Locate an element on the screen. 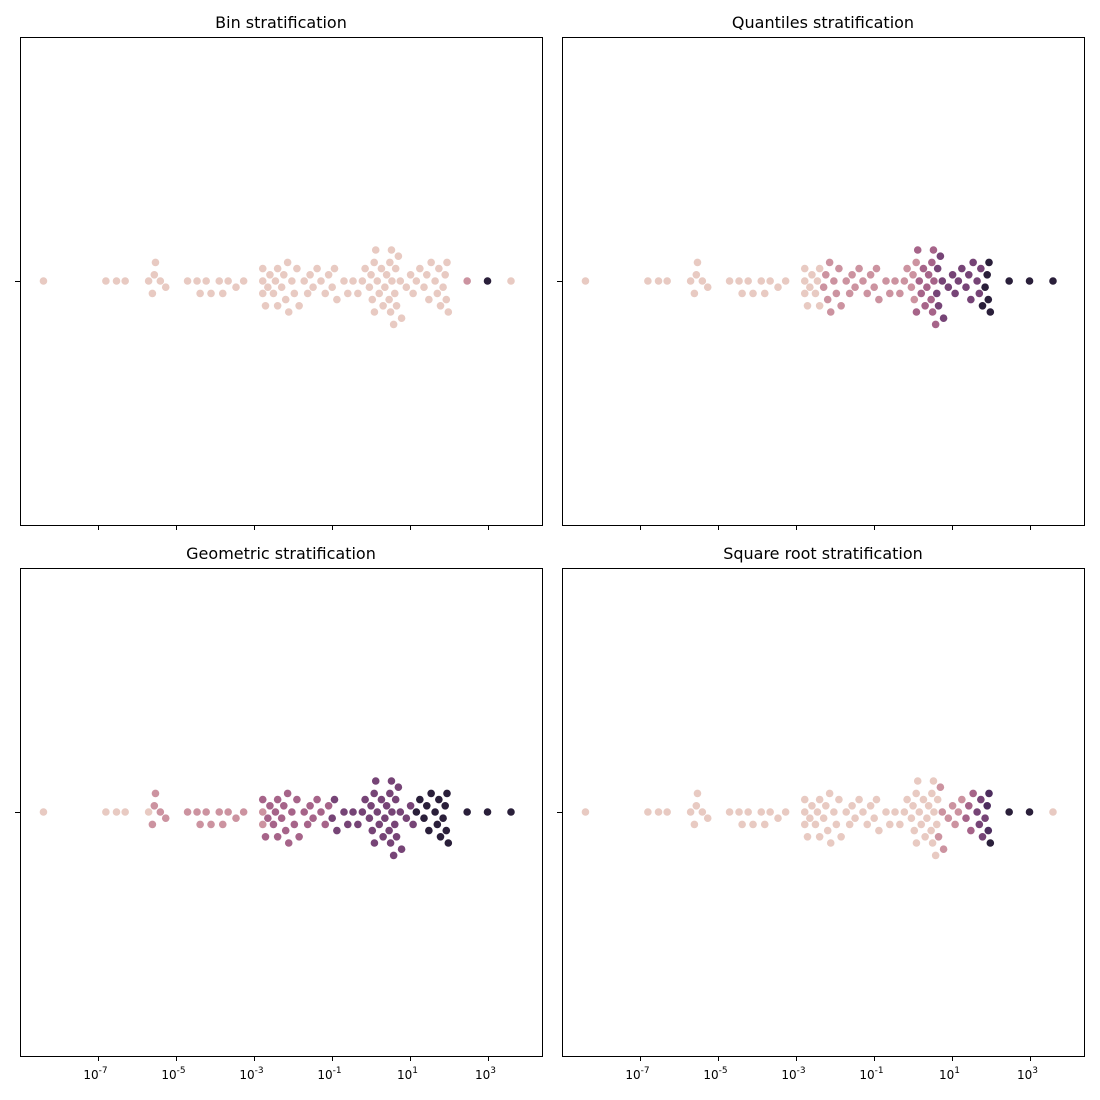 This screenshot has height=1100, width=1100. x-axis-ticks is located at coordinates (293, 527).